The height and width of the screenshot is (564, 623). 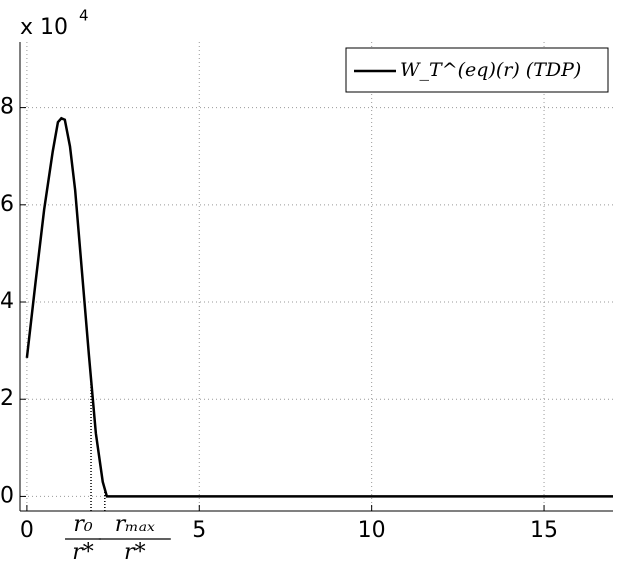 What do you see at coordinates (199, 530) in the screenshot?
I see `x-tick-label: 5` at bounding box center [199, 530].